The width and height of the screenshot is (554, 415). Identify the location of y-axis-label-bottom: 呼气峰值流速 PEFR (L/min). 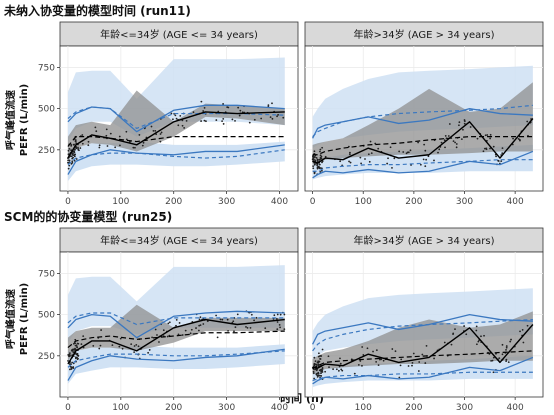
(17, 319).